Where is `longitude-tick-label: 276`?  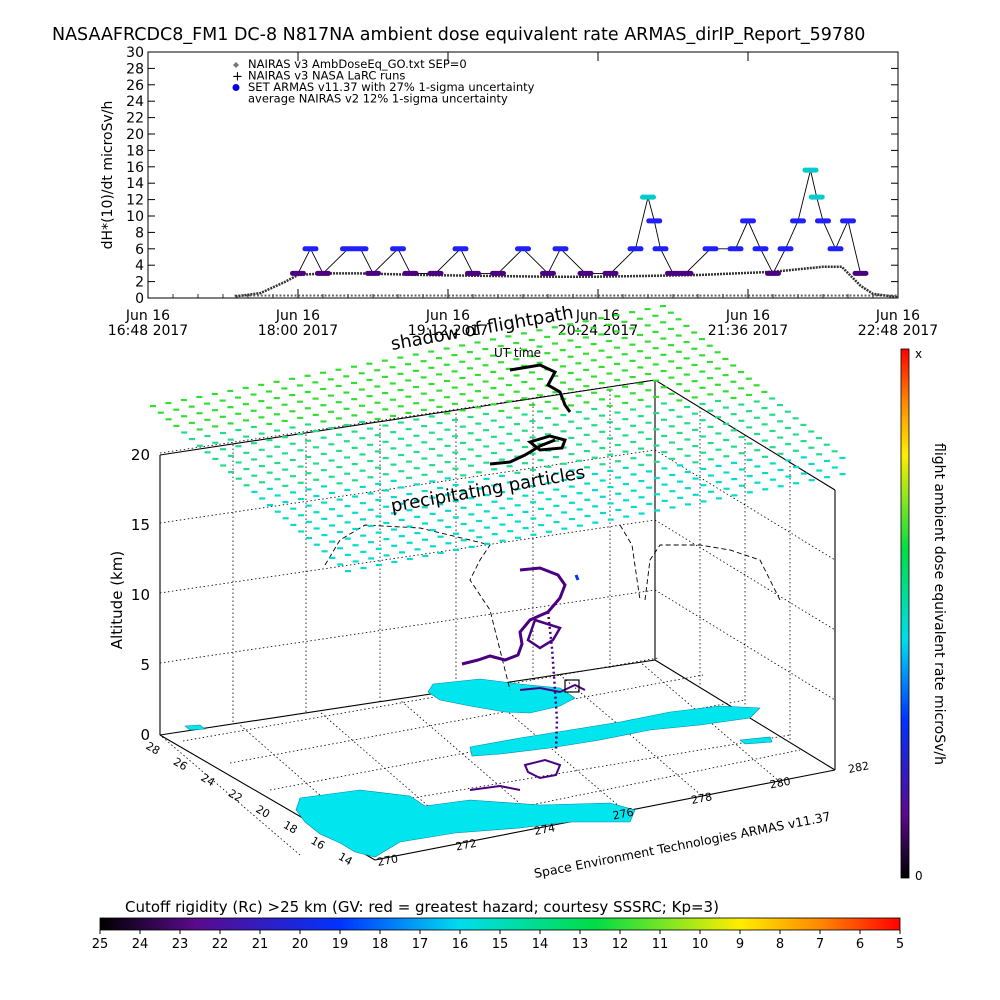 longitude-tick-label: 276 is located at coordinates (623, 814).